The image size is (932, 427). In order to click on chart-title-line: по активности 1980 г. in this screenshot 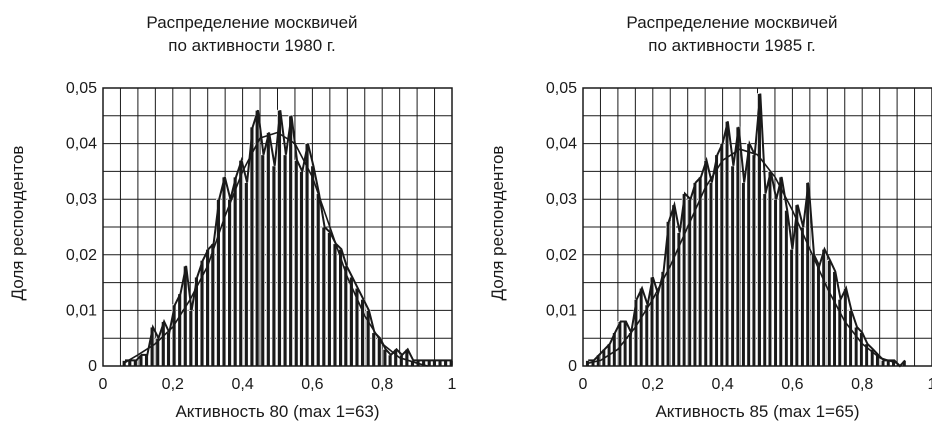, I will do `click(252, 45)`.